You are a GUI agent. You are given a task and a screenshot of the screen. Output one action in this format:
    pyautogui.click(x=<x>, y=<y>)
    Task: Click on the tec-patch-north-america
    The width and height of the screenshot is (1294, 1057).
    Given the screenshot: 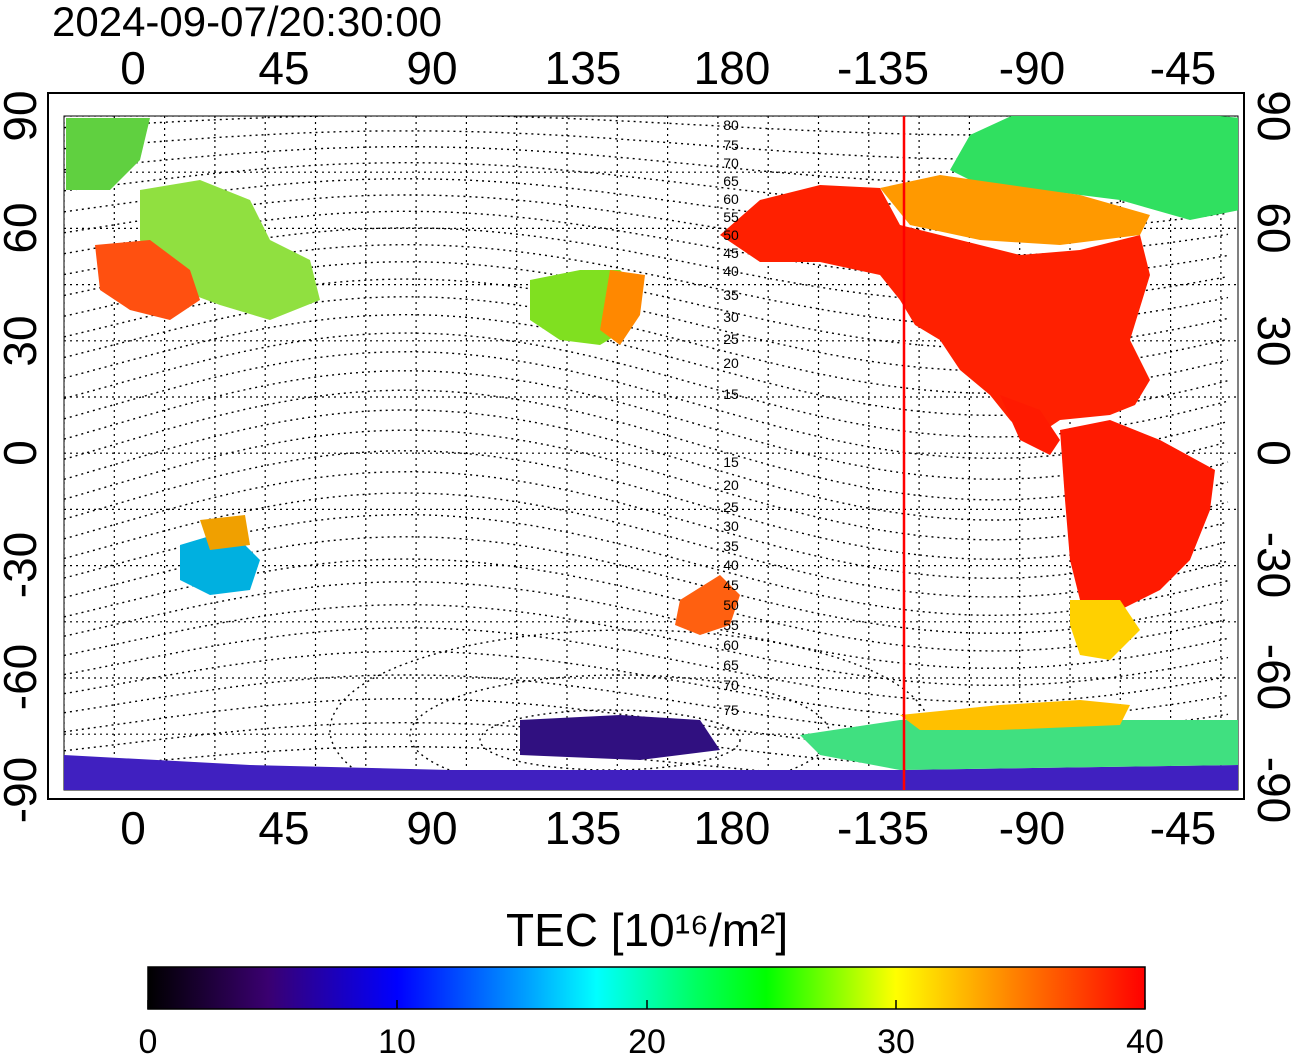 What is the action you would take?
    pyautogui.click(x=935, y=312)
    